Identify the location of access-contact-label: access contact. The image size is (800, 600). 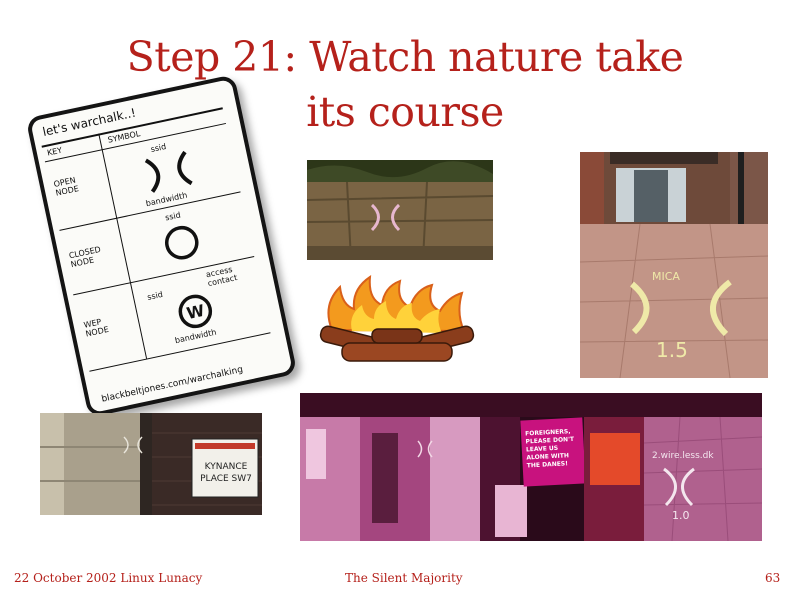
(222, 276).